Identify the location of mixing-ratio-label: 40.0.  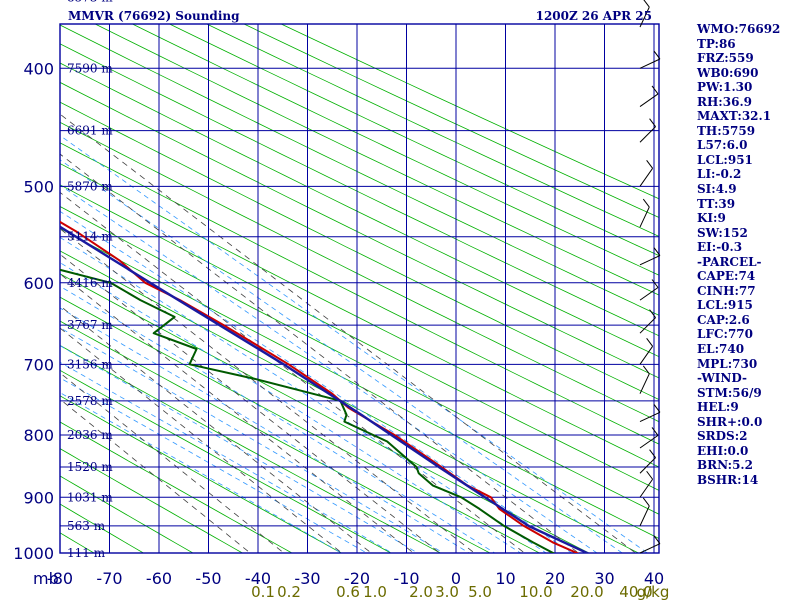
(635, 591).